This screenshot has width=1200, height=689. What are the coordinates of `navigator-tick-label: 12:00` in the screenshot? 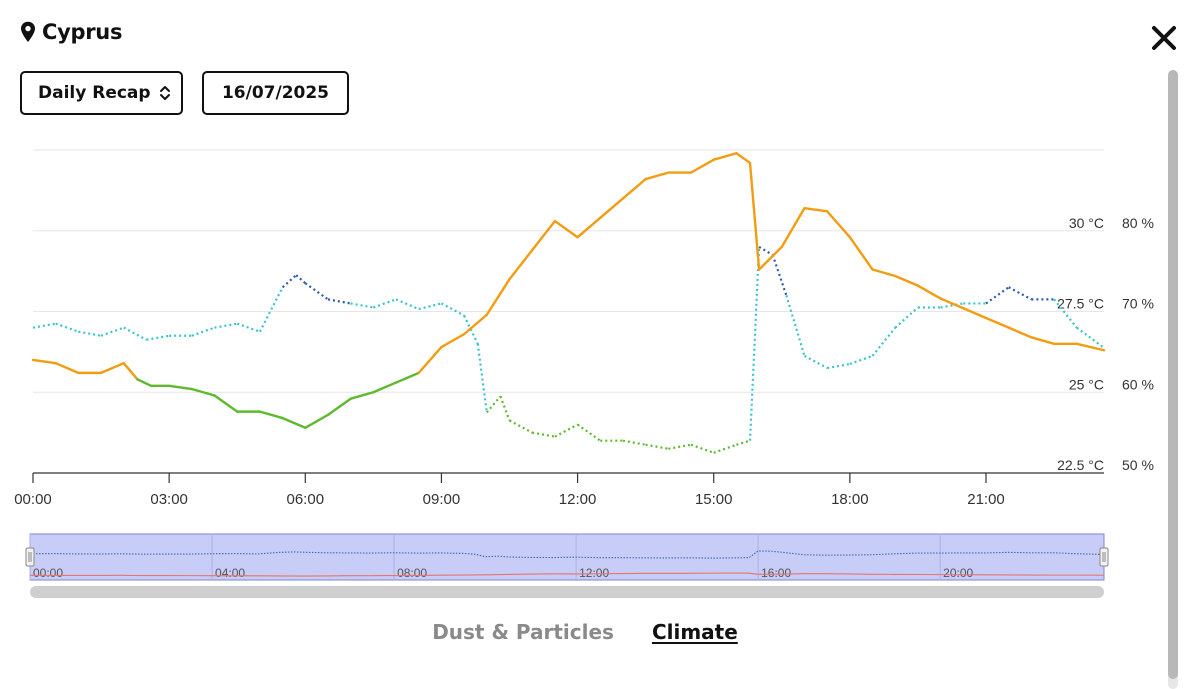 It's located at (594, 573).